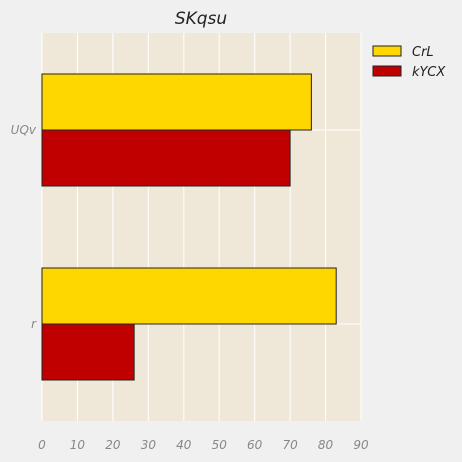  I want to click on chart-title: SKqsu, so click(201, 19).